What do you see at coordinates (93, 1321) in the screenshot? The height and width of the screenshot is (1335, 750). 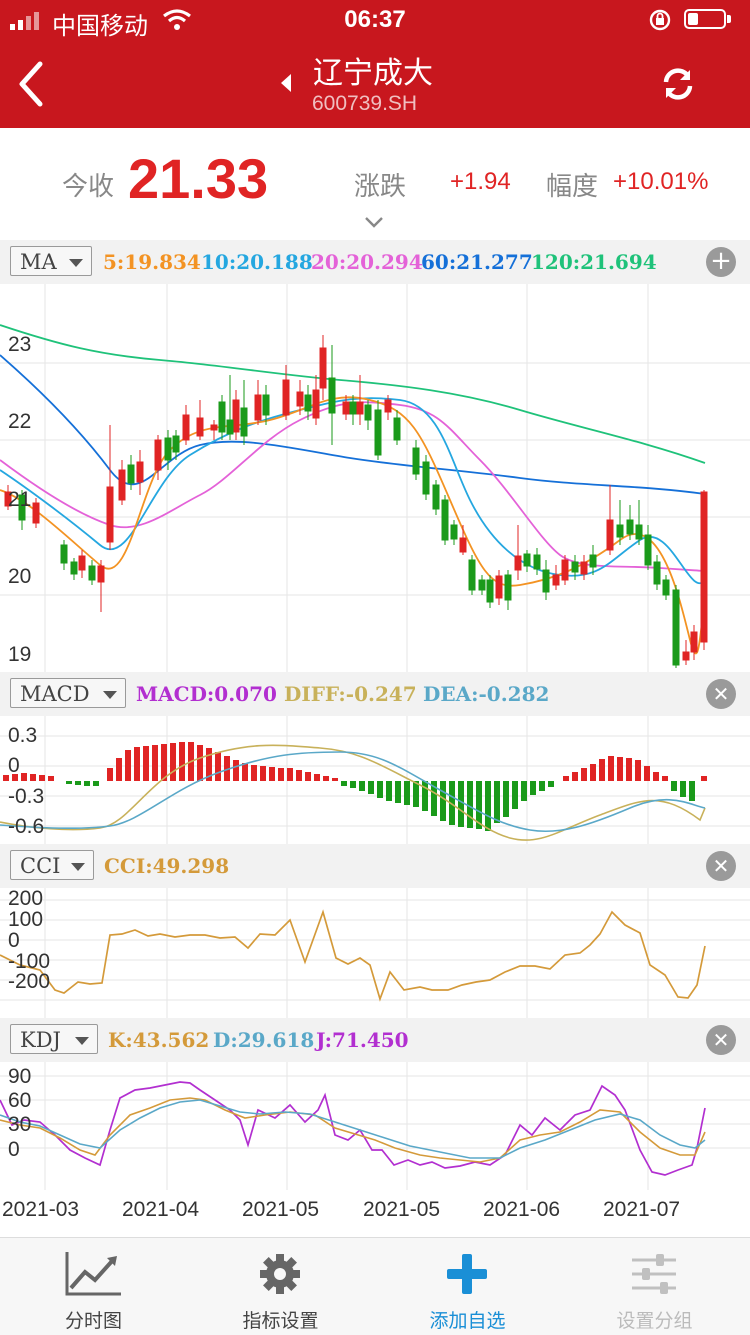 I see `tab-label: 分时图` at bounding box center [93, 1321].